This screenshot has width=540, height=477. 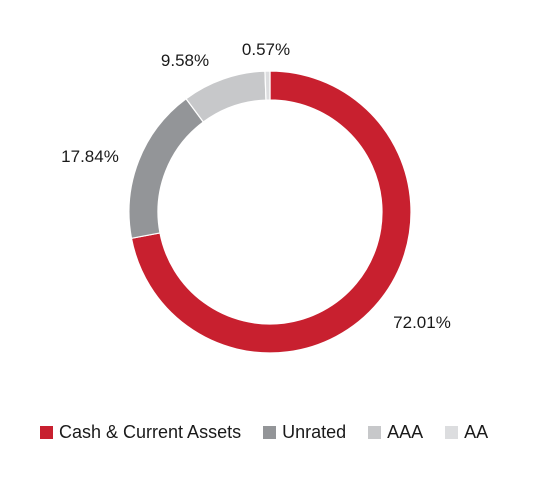 I want to click on legend-item-aa: AA, so click(x=466, y=432).